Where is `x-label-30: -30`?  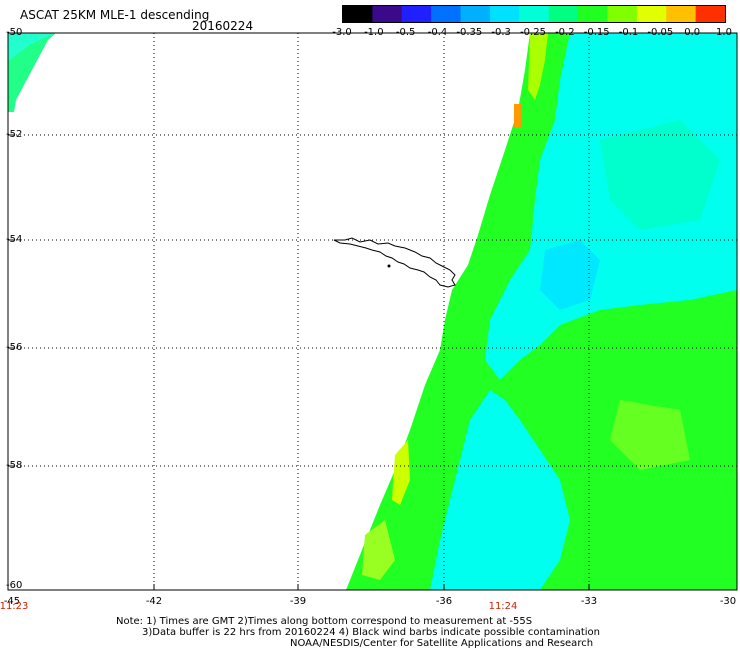 x-label-30: -30 is located at coordinates (728, 601).